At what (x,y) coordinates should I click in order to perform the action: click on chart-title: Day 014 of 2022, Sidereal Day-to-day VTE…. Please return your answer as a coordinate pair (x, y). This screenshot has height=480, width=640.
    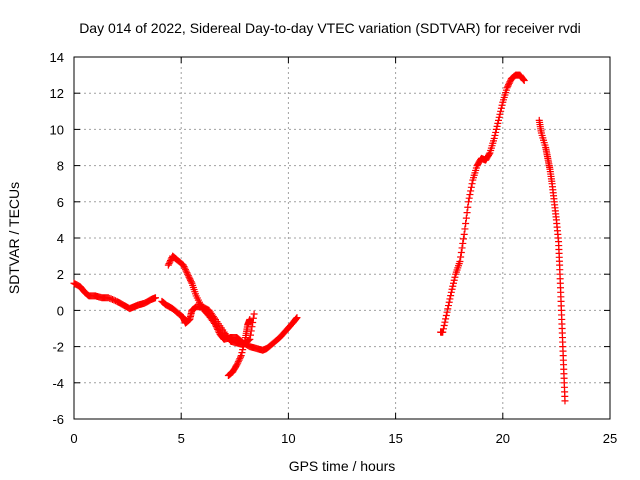
    Looking at the image, I should click on (330, 28).